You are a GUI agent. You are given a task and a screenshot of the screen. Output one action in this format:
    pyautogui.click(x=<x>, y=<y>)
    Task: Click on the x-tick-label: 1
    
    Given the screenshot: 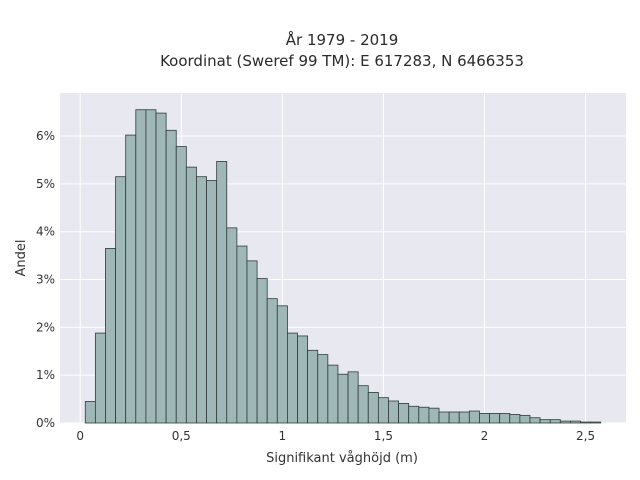 What is the action you would take?
    pyautogui.click(x=283, y=436)
    